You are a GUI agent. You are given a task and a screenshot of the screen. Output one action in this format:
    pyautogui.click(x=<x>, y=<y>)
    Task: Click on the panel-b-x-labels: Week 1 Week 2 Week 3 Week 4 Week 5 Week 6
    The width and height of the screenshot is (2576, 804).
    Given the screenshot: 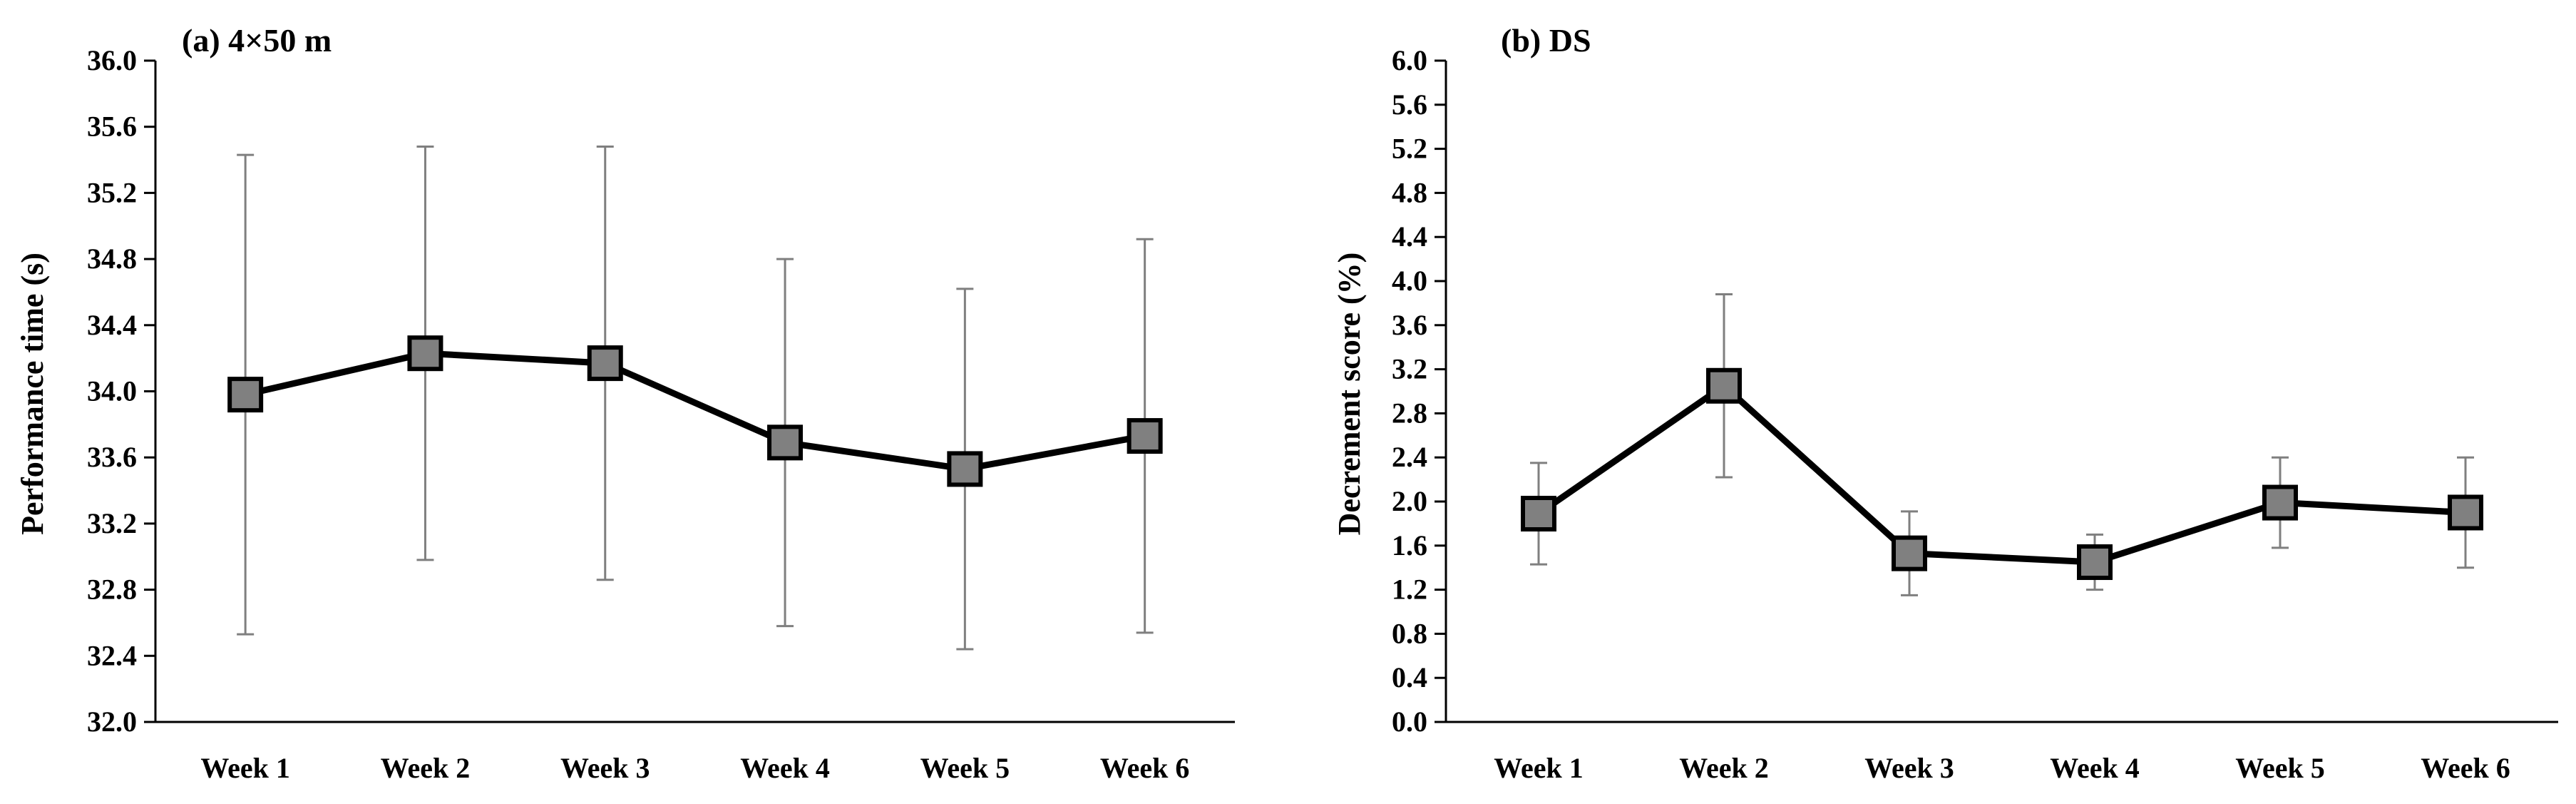 What is the action you would take?
    pyautogui.click(x=2002, y=768)
    